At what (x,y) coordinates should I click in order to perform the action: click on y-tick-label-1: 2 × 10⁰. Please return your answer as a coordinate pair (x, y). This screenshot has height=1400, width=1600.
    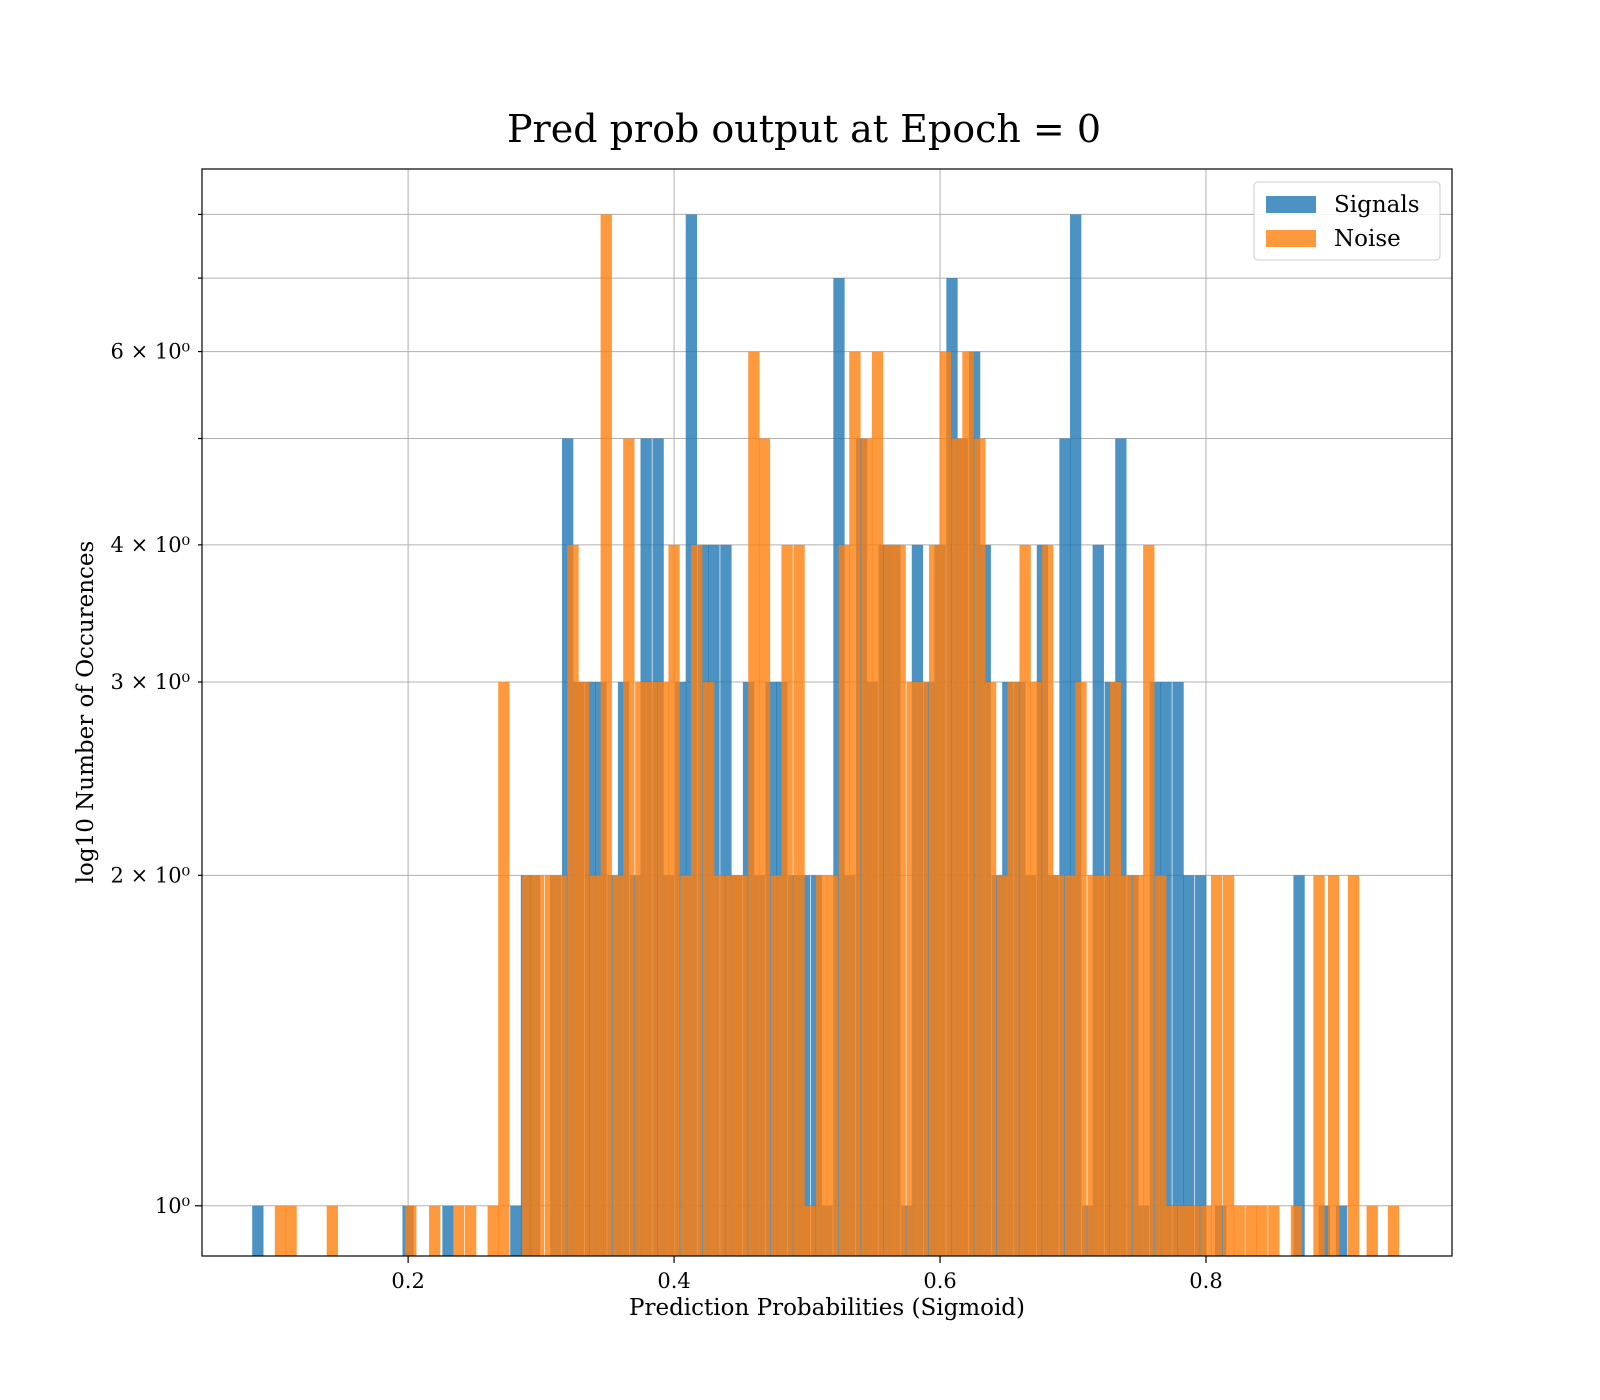
    Looking at the image, I should click on (150, 875).